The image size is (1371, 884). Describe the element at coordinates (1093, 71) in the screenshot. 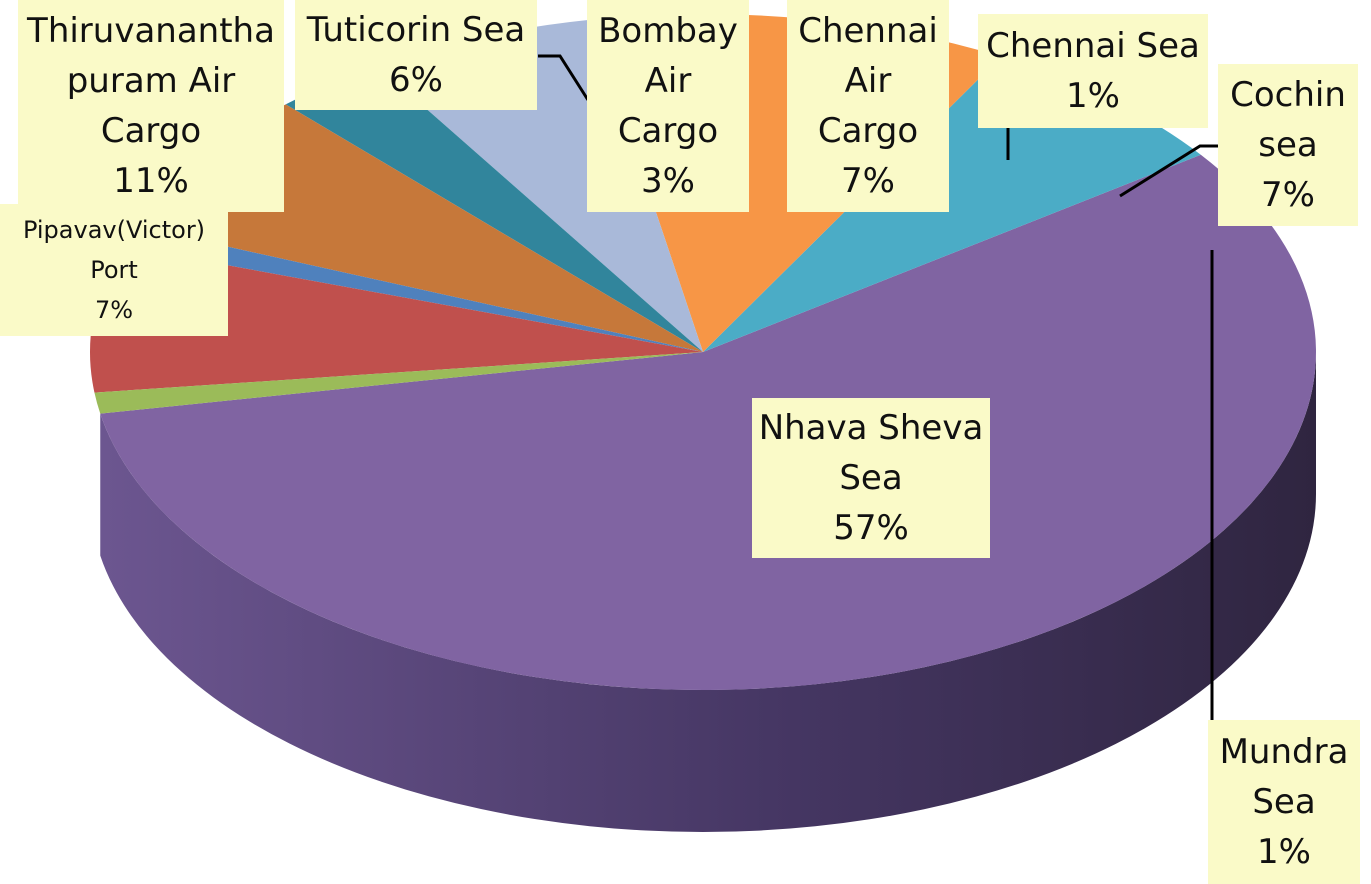

I see `slice-label-chennai-sea: Chennai Sea 1%` at that location.